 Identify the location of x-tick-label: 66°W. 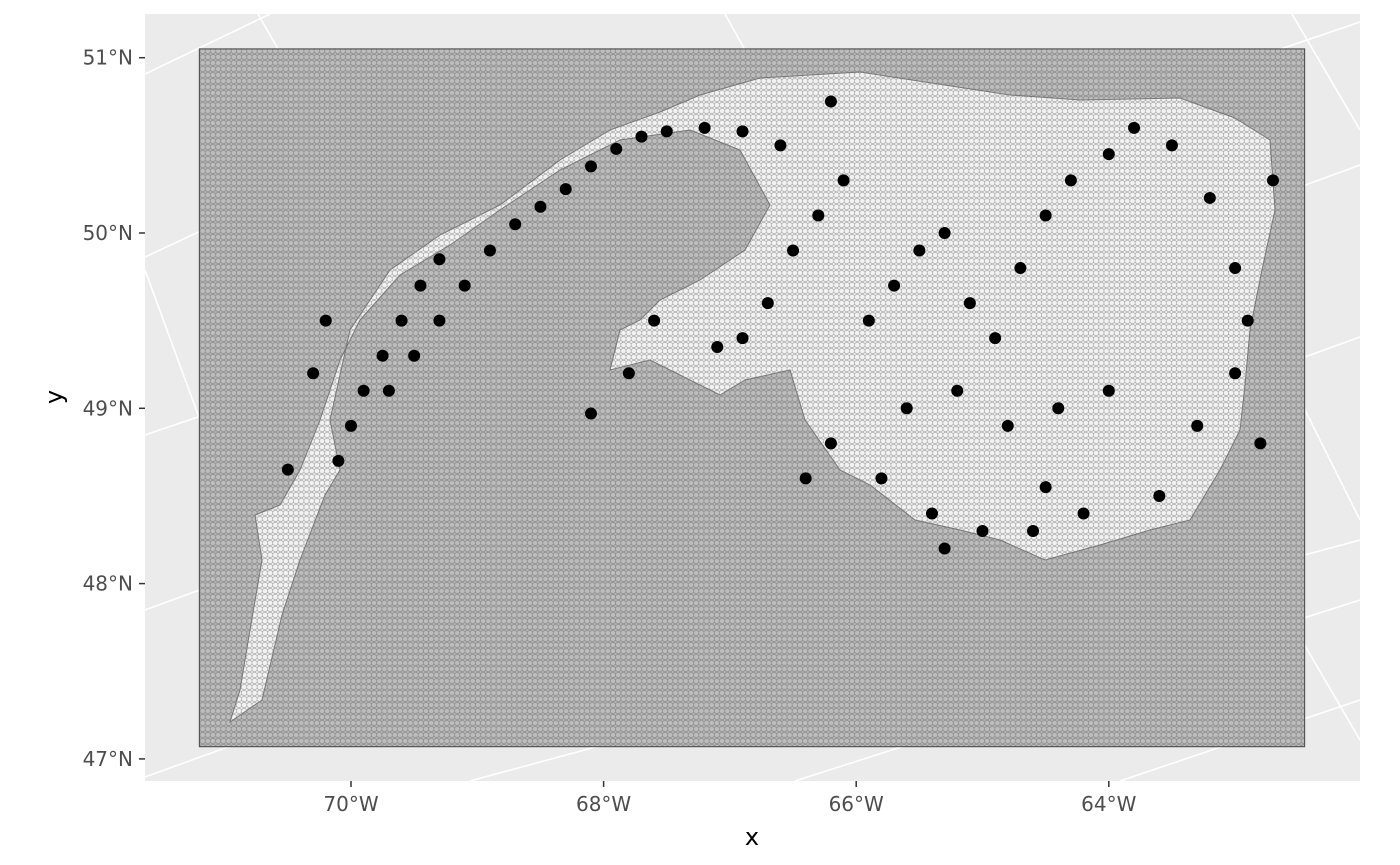
(856, 804).